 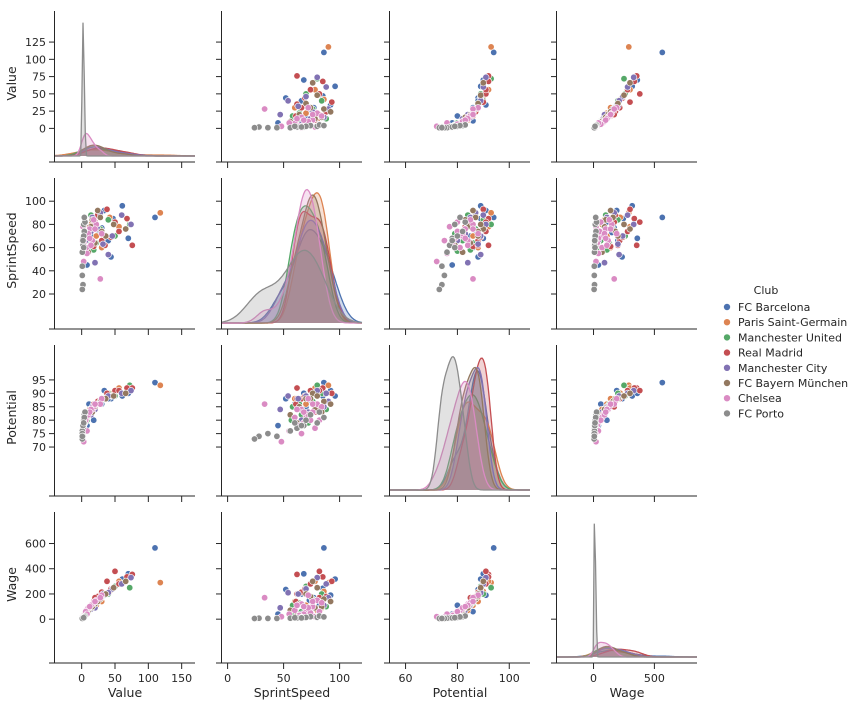 I want to click on kde-line-chelsea, so click(x=292, y=256).